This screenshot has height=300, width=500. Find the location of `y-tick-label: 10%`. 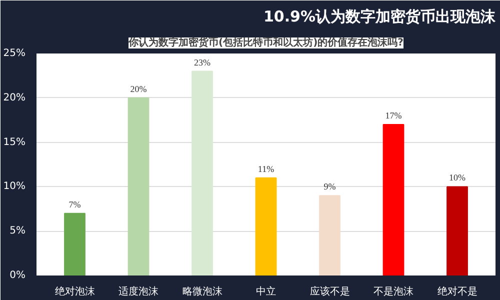

y-tick-label: 10% is located at coordinates (14, 186).